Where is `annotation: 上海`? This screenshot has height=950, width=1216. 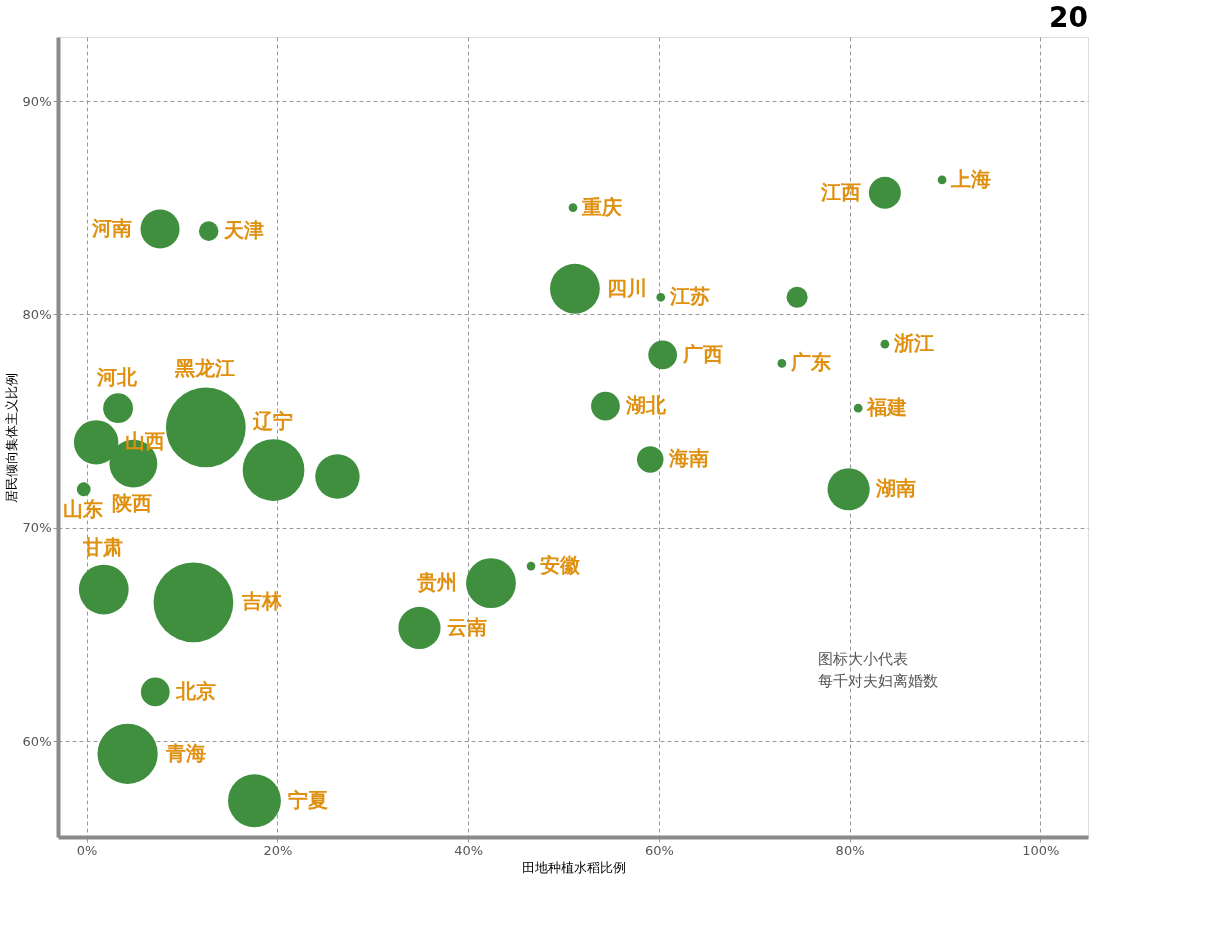
annotation: 上海 is located at coordinates (971, 178).